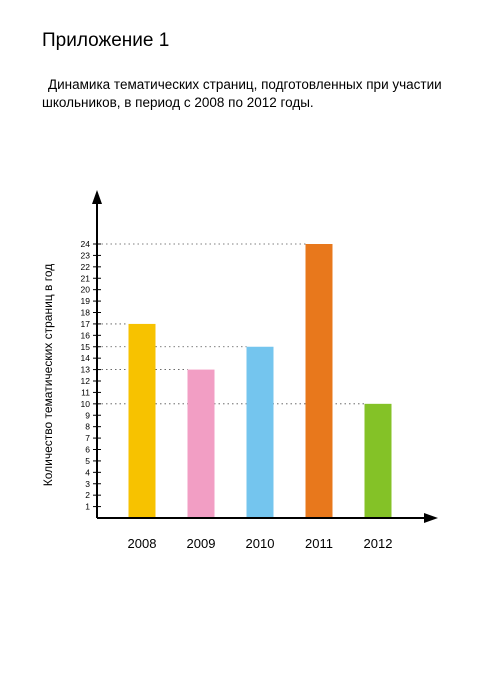 This screenshot has height=678, width=480. Describe the element at coordinates (201, 443) in the screenshot. I see `bar-2009` at that location.